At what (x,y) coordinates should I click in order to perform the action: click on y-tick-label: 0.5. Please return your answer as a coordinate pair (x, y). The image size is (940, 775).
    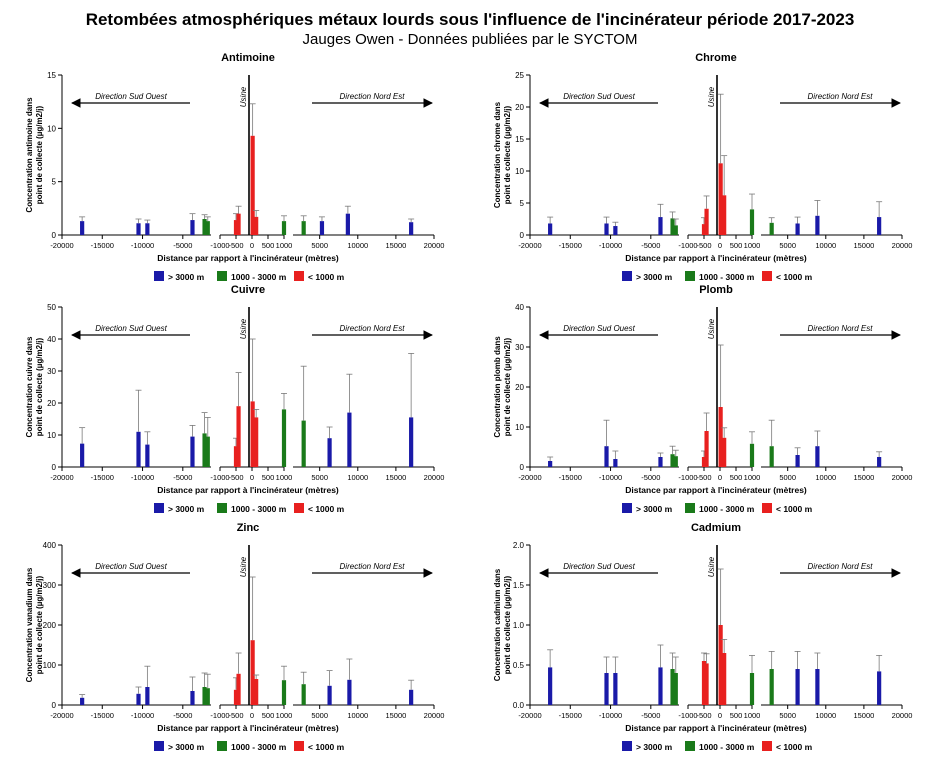
    Looking at the image, I should click on (519, 665).